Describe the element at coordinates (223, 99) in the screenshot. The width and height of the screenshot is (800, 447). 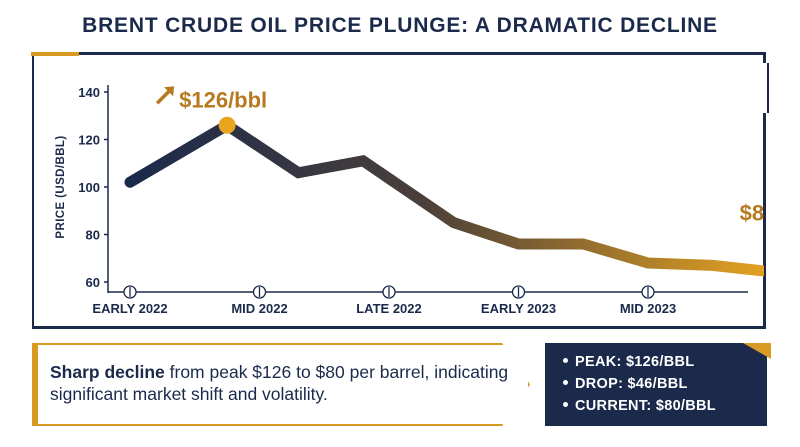
I see `peak-annotation: $126/bbl` at that location.